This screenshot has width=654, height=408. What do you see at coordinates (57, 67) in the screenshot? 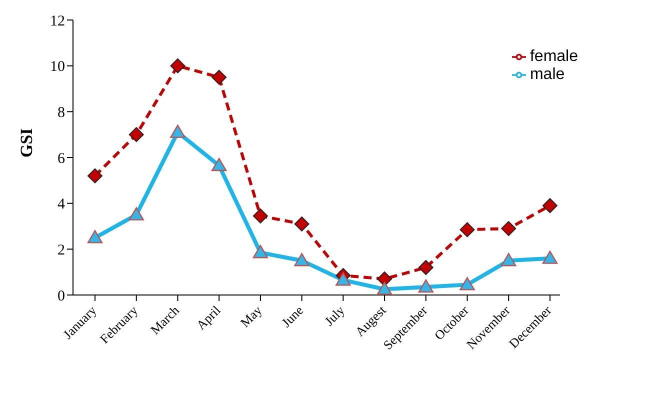
I see `y-tick-label: 10` at bounding box center [57, 67].